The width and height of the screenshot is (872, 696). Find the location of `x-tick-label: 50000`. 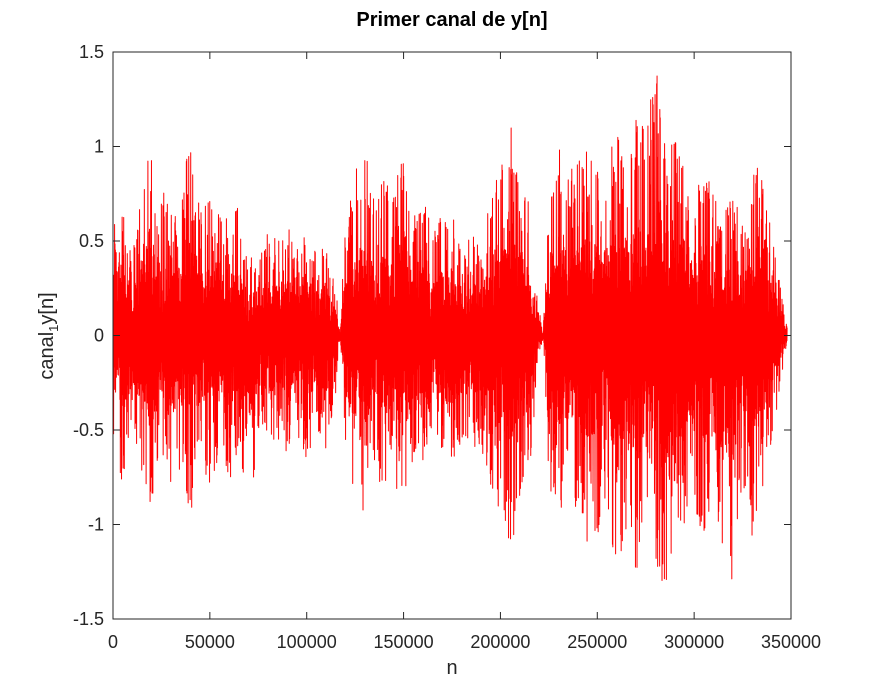

x-tick-label: 50000 is located at coordinates (210, 642).